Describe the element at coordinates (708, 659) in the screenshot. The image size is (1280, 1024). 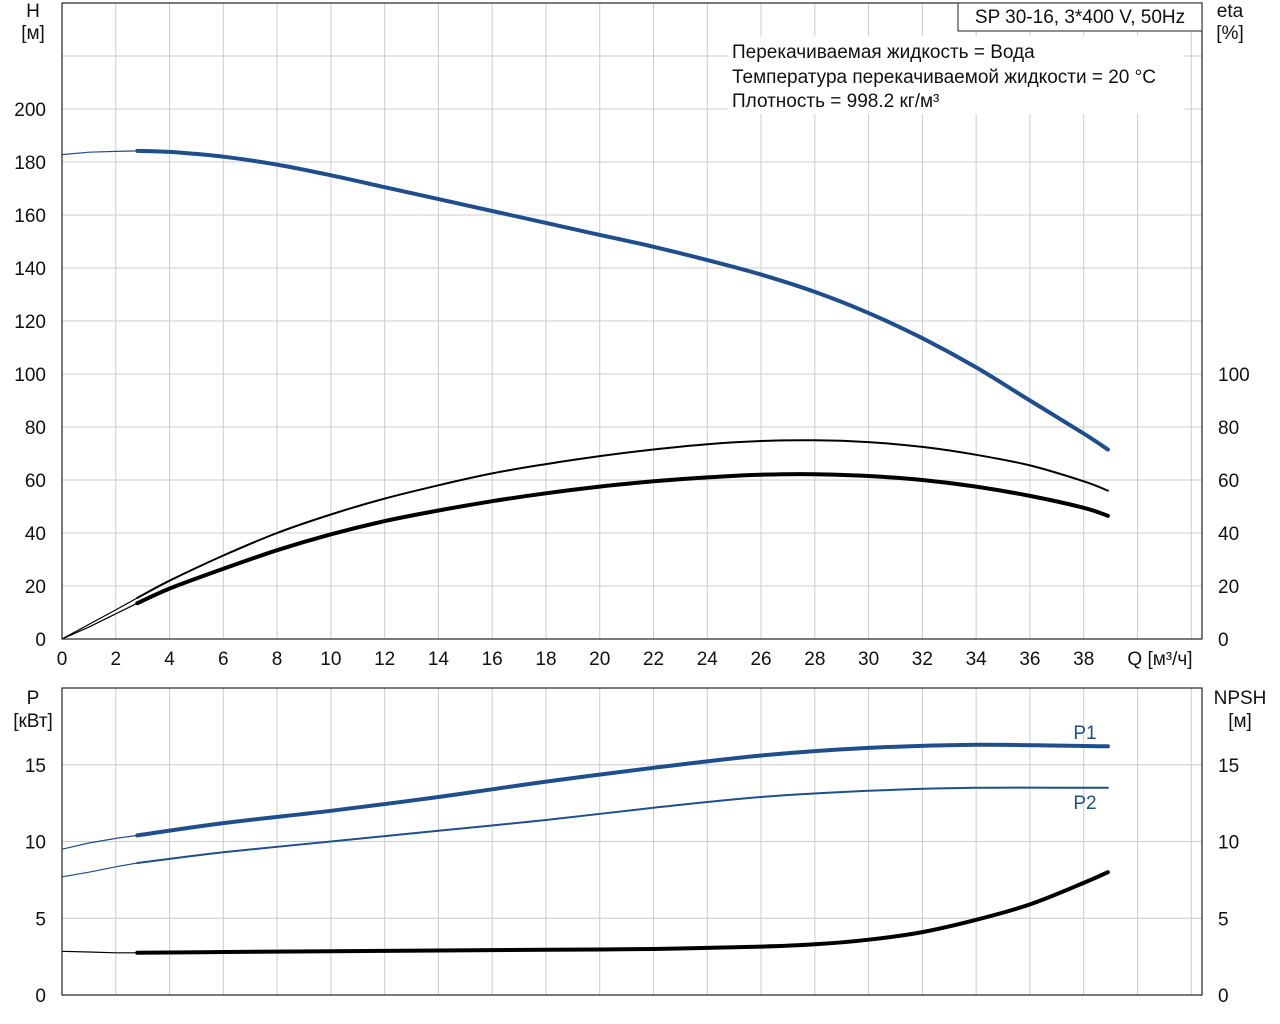
I see `x-tick-label: 24` at that location.